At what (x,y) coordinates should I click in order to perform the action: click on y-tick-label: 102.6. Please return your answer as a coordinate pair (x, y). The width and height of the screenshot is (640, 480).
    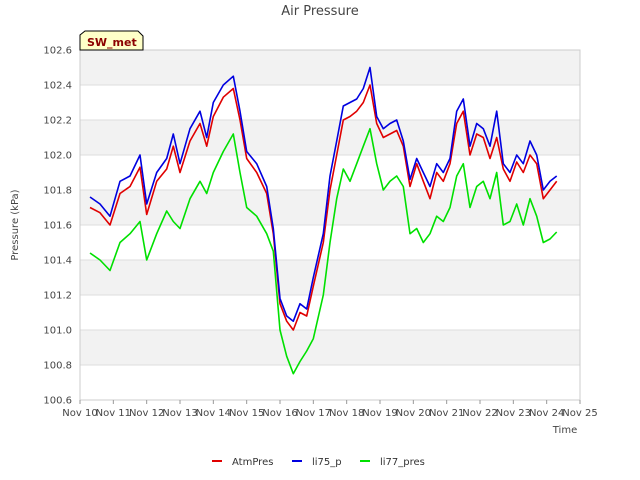
    Looking at the image, I should click on (57, 51).